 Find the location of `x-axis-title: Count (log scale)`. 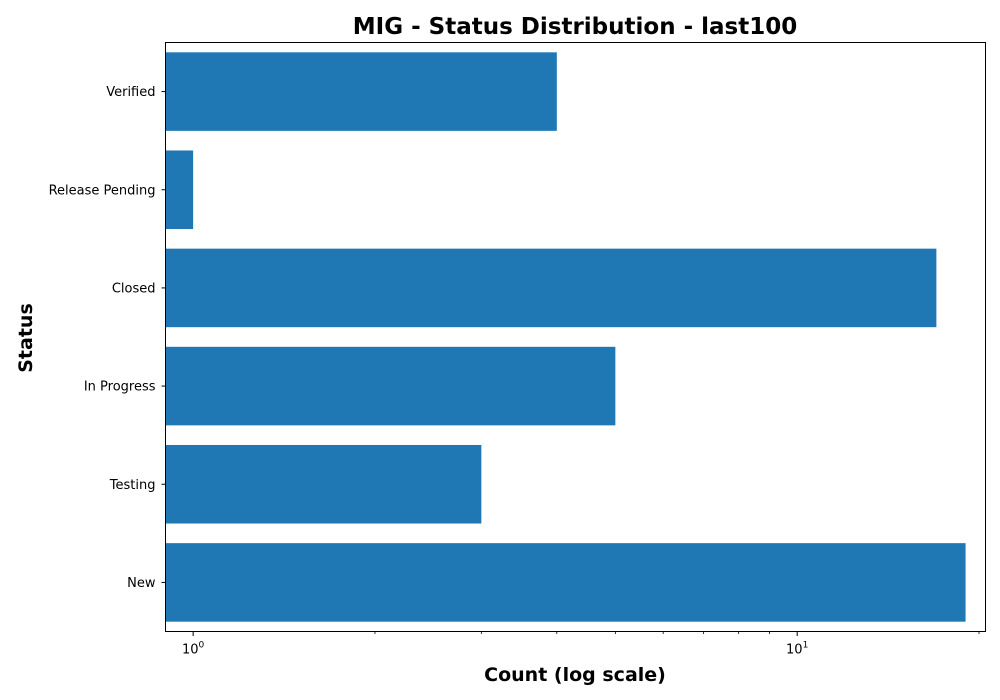

x-axis-title: Count (log scale) is located at coordinates (575, 675).